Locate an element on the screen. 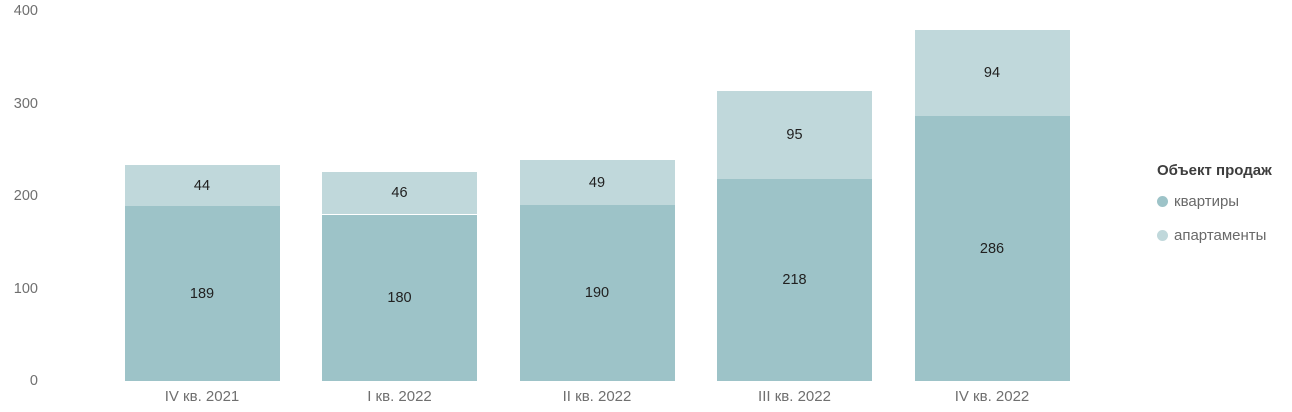  y-axis-tick-label: 0 is located at coordinates (33, 381).